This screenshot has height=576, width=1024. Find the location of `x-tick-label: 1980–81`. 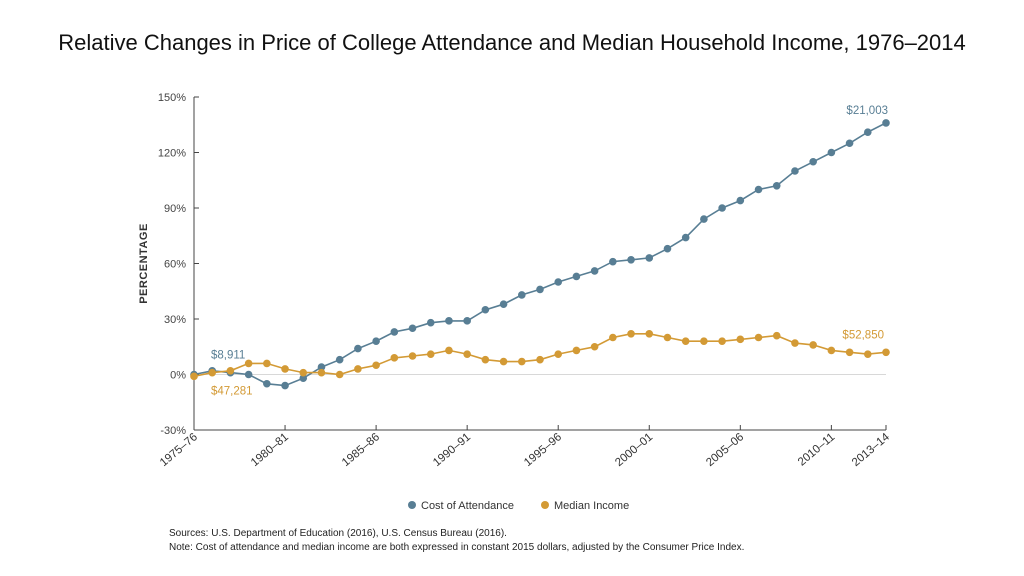

x-tick-label: 1980–81 is located at coordinates (270, 450).